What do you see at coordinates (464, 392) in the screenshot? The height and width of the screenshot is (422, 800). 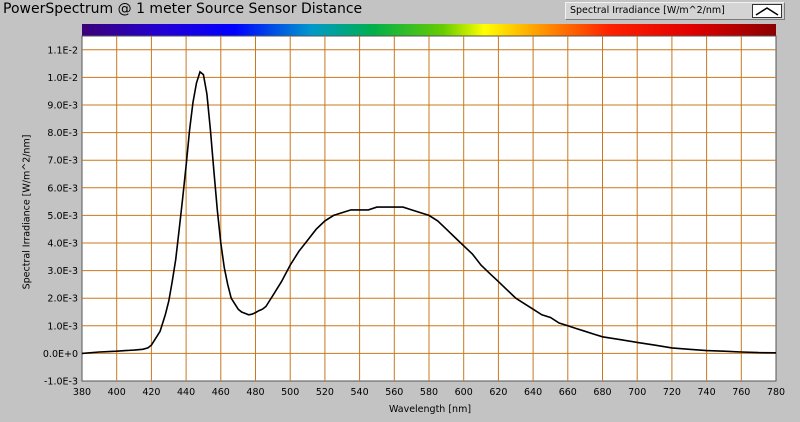 I see `x-tick-label: 600` at bounding box center [464, 392].